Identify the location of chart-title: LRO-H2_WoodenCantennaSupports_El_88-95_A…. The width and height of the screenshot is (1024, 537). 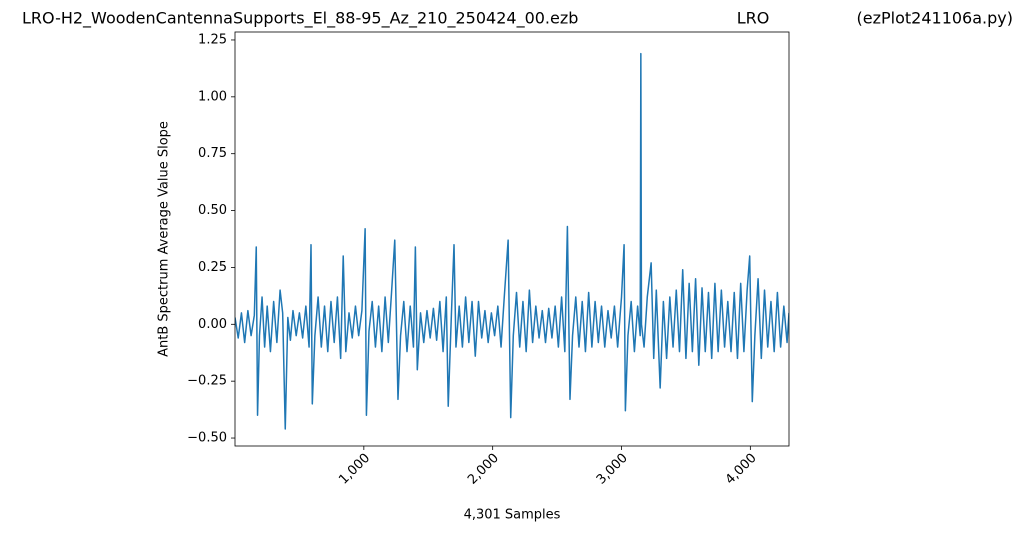
(300, 19).